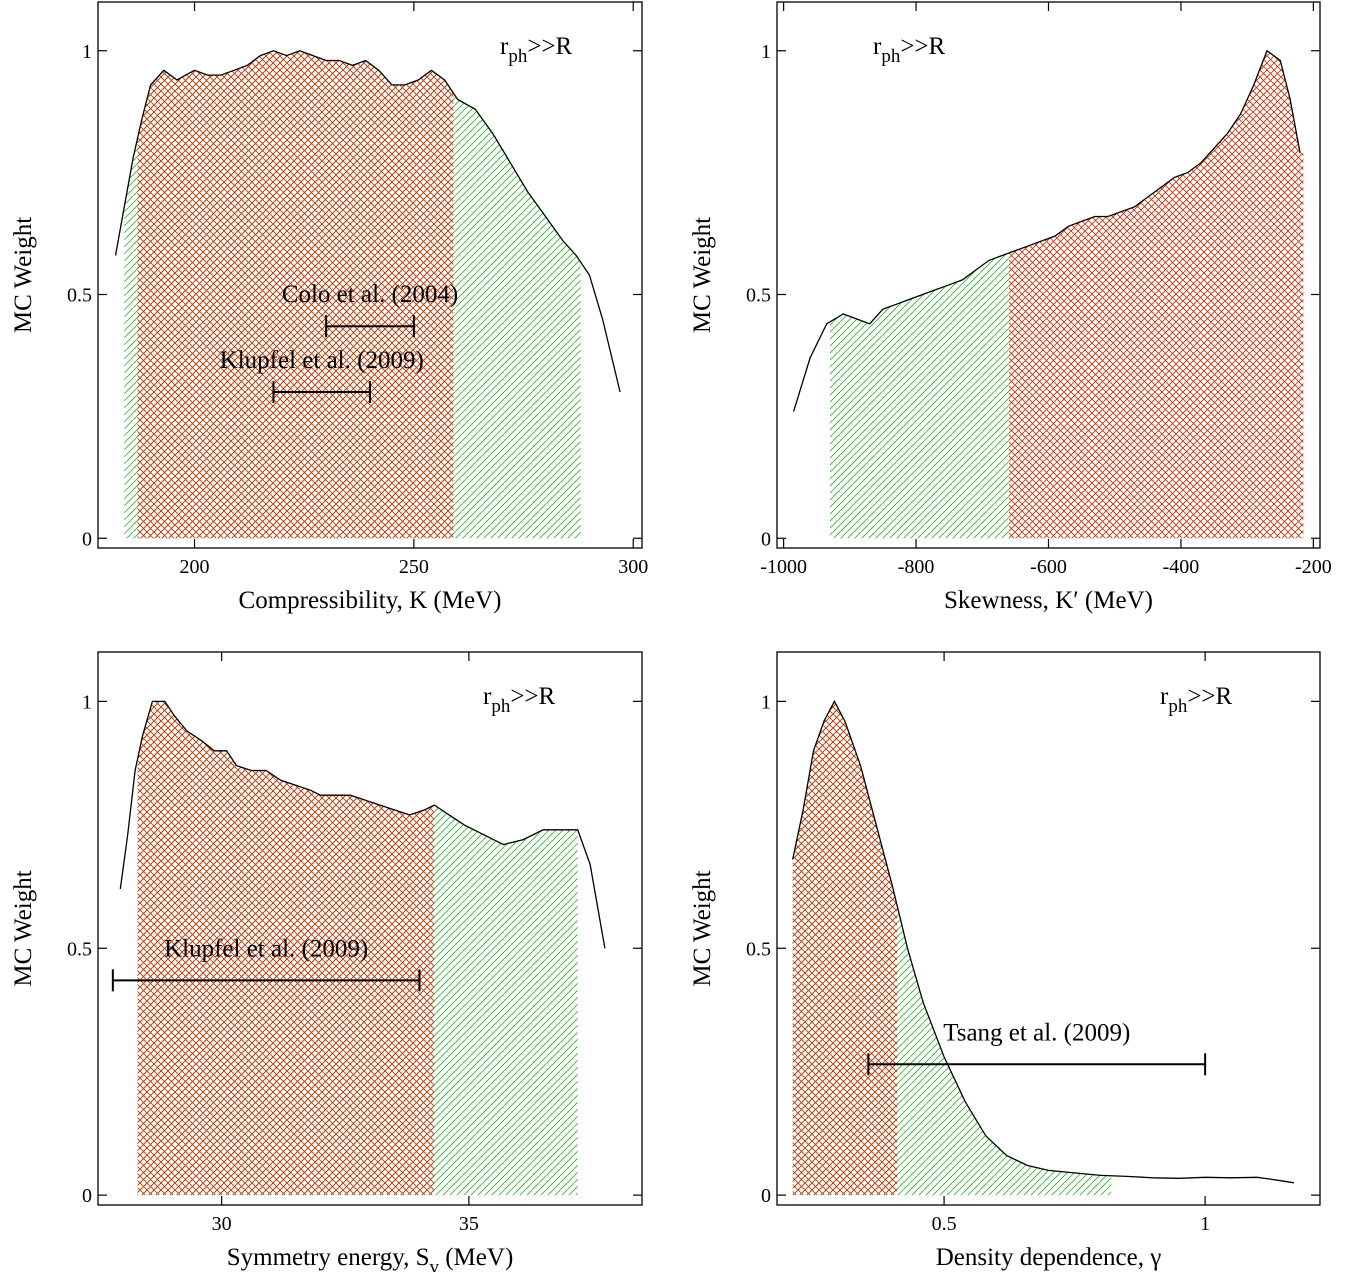 This screenshot has height=1277, width=1351. I want to click on x-tick-label: 30, so click(222, 1224).